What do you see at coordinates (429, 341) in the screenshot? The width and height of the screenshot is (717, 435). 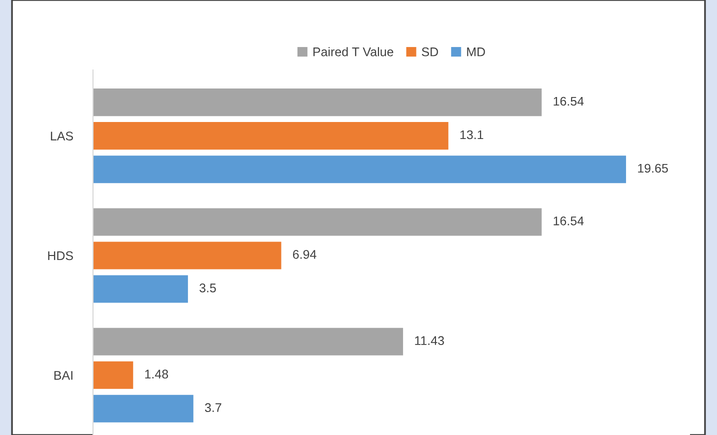 I see `data-label: 11.43` at bounding box center [429, 341].